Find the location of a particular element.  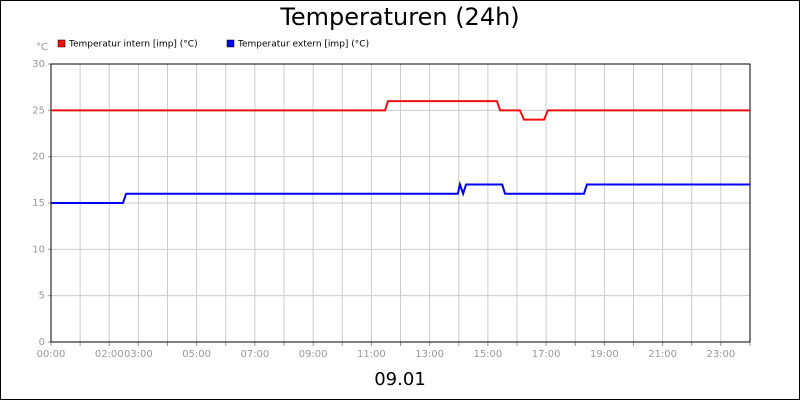

x-tick-label: 00:00 is located at coordinates (51, 354).